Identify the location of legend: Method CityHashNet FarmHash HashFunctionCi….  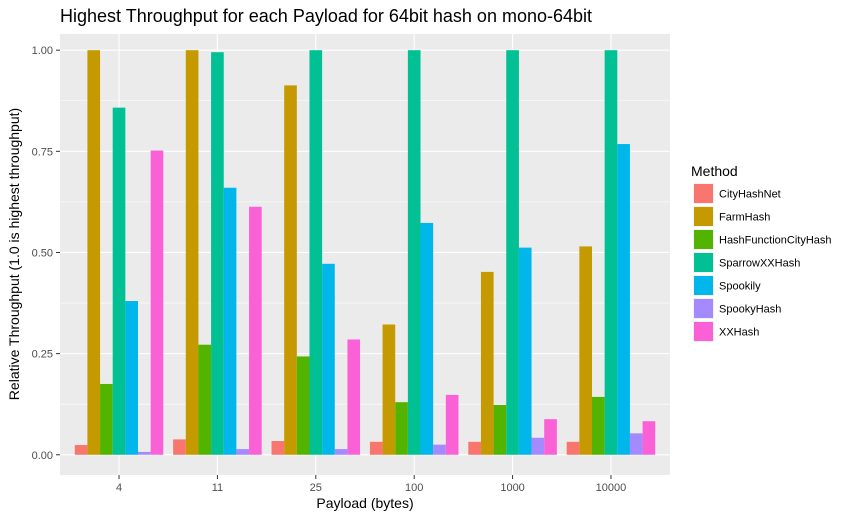
(761, 252).